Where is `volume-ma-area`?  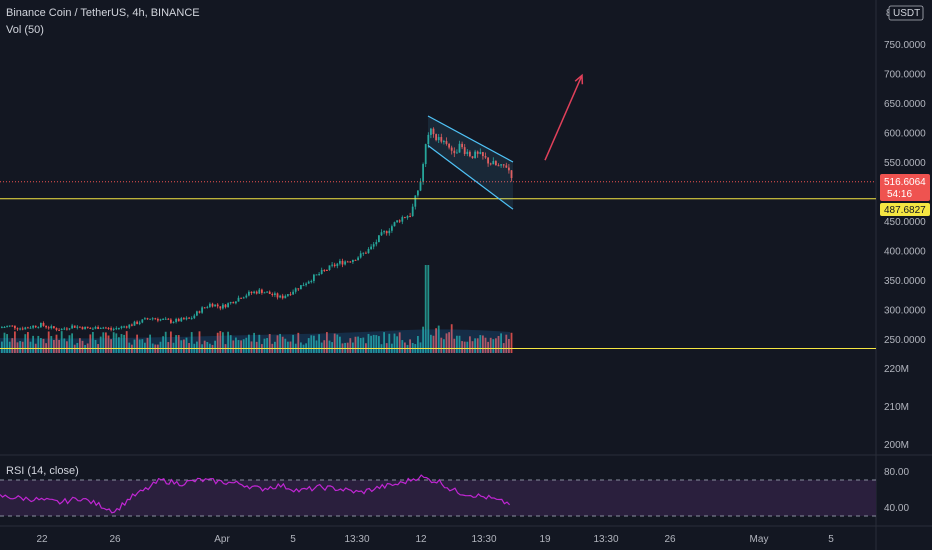 volume-ma-area is located at coordinates (255, 341).